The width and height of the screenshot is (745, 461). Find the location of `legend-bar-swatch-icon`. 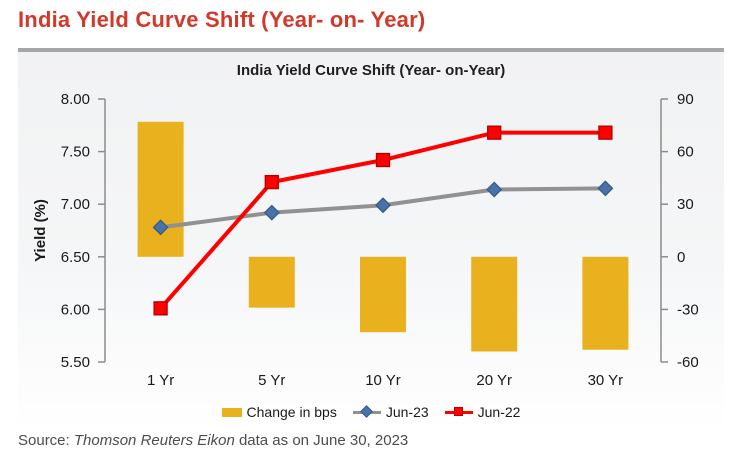

legend-bar-swatch-icon is located at coordinates (231, 412).